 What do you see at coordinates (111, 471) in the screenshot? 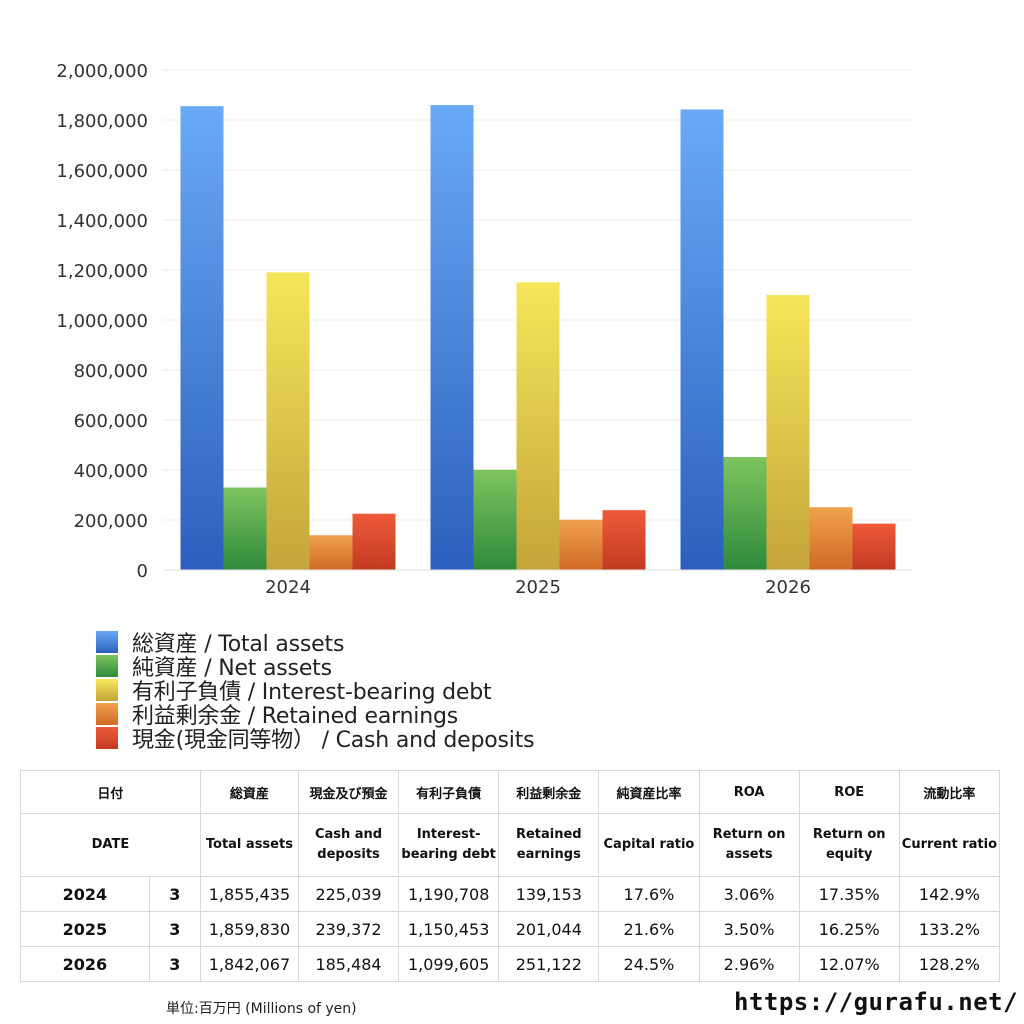
I see `y-tick-label: 400,000` at bounding box center [111, 471].